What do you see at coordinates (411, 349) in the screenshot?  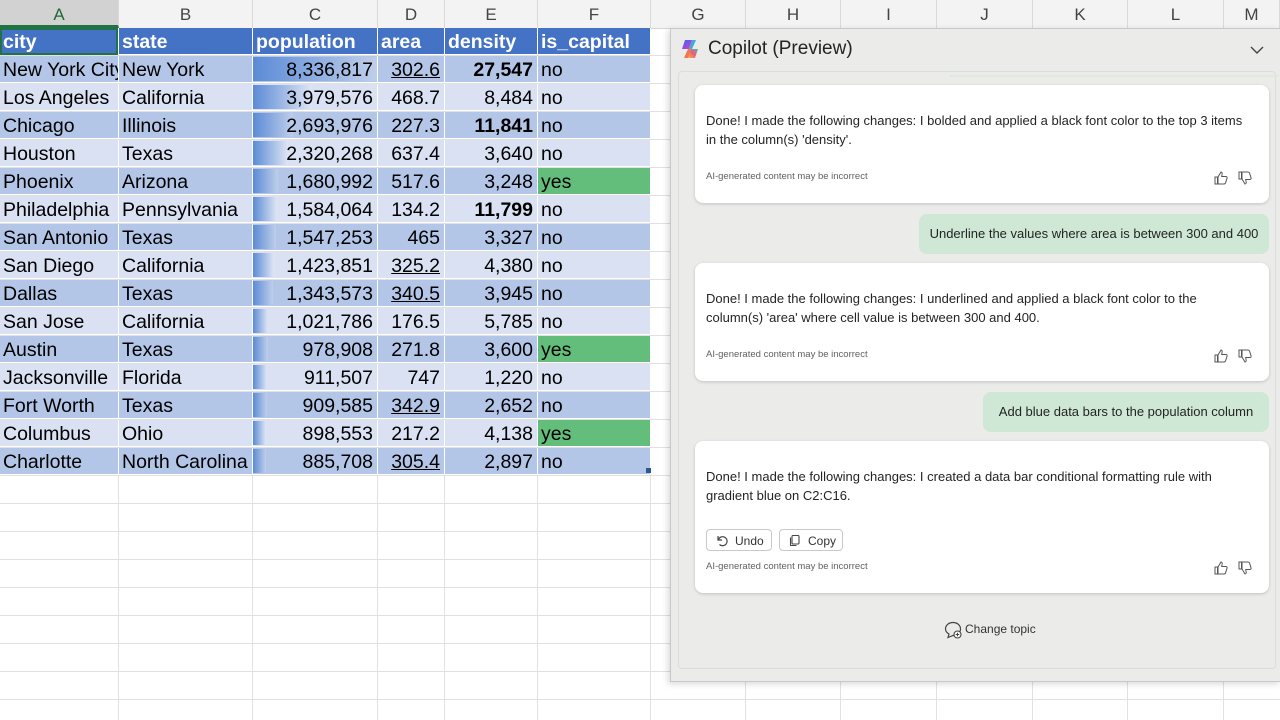 I see `cell-area: 271.8` at bounding box center [411, 349].